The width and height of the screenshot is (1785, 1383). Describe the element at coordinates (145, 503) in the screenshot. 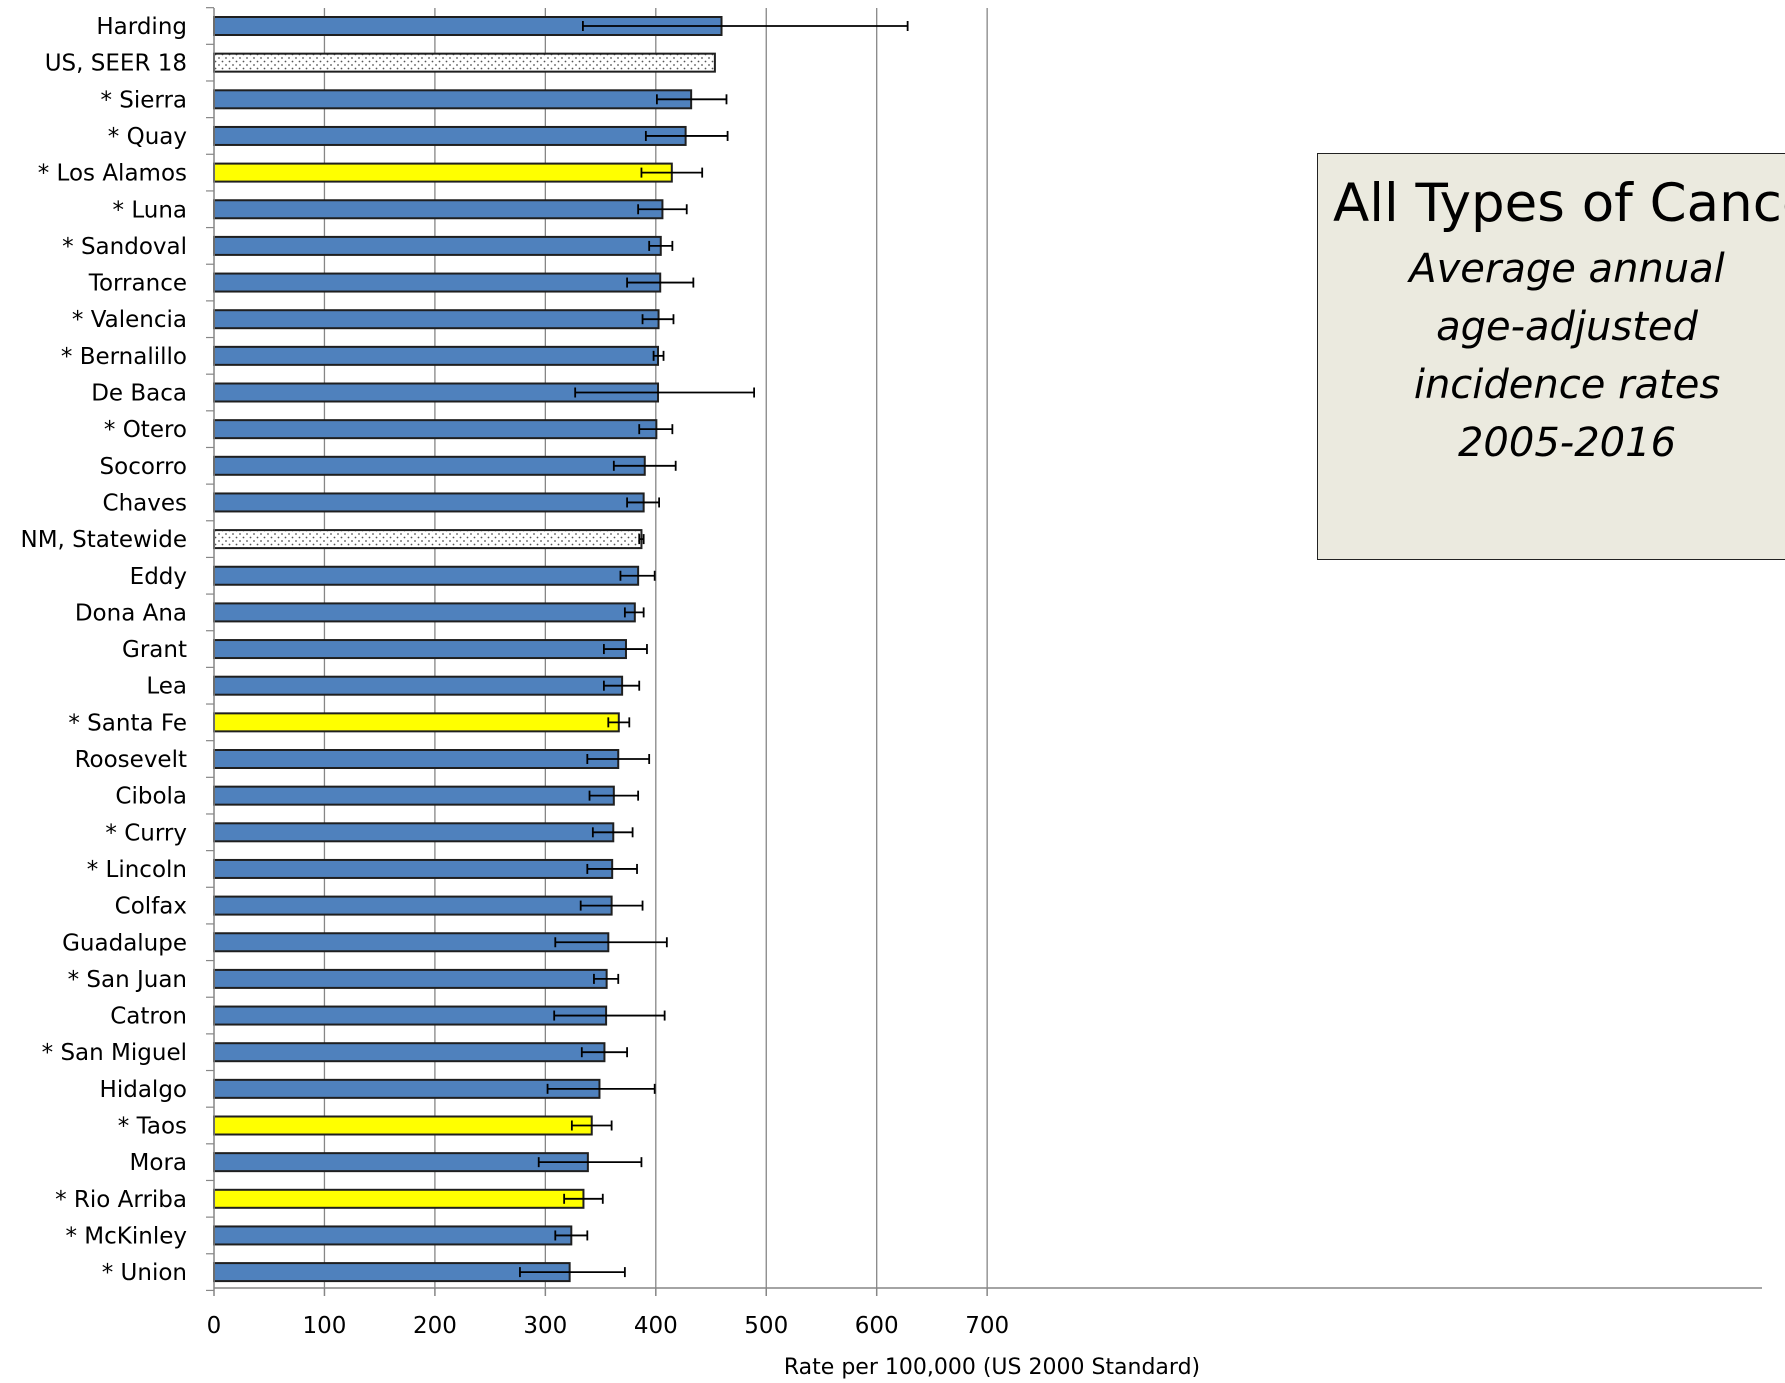

I see `category-label: Chaves` at that location.